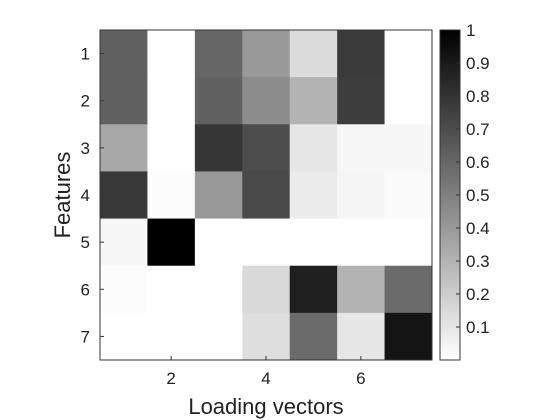 The image size is (560, 420). I want to click on colorbar-tick-label: 0.8, so click(478, 96).